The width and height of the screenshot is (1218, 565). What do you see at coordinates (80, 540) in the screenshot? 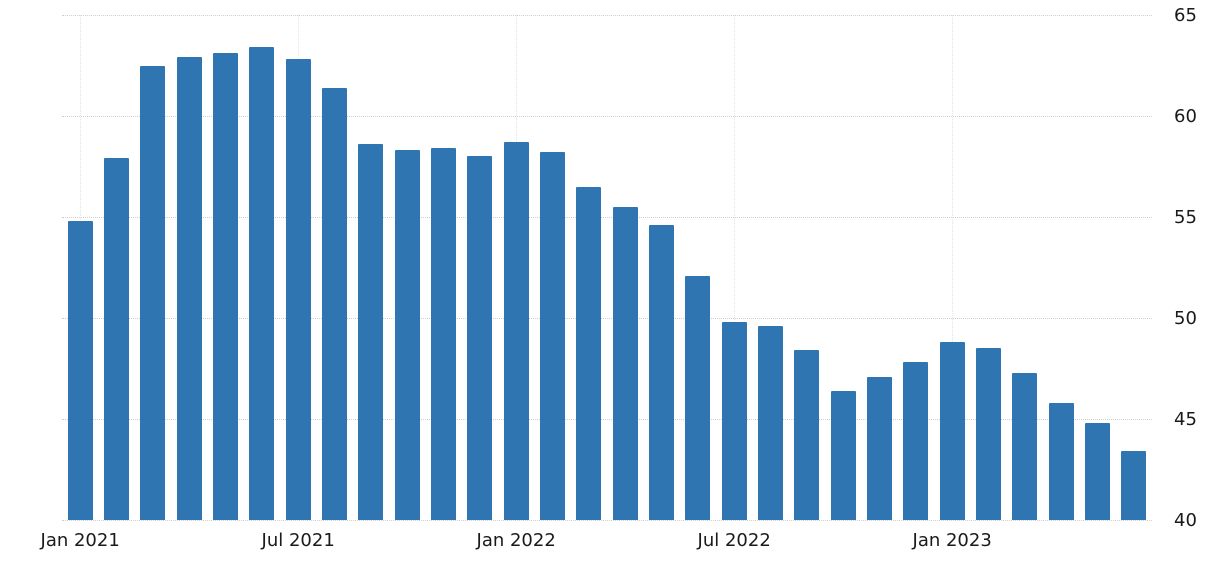
I see `x-axis-tick-label: Jan 2021` at bounding box center [80, 540].